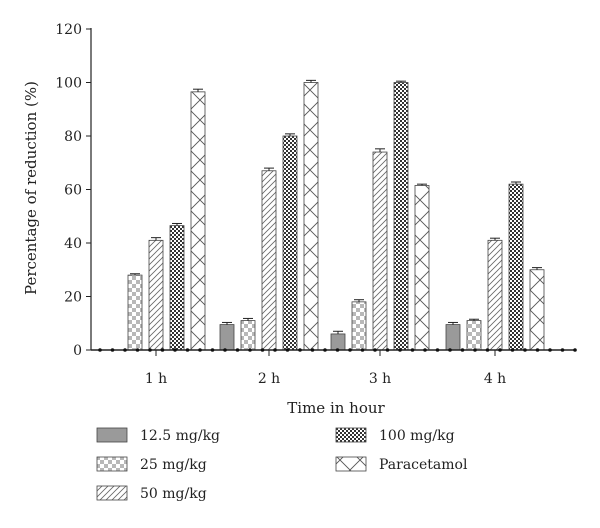 The height and width of the screenshot is (528, 600). I want to click on x-axis-title: Time in hour, so click(336, 408).